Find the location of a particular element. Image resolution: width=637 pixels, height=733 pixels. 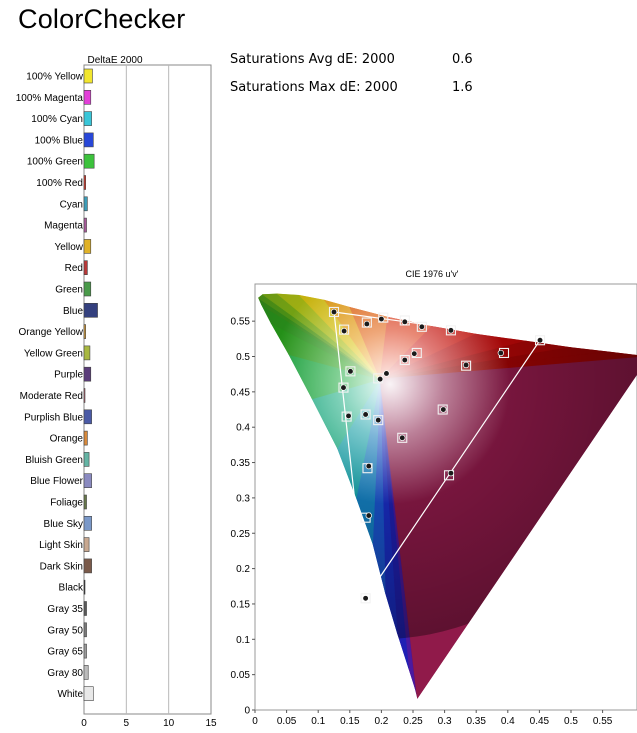

bar-category-label: Magenta is located at coordinates (63, 226).